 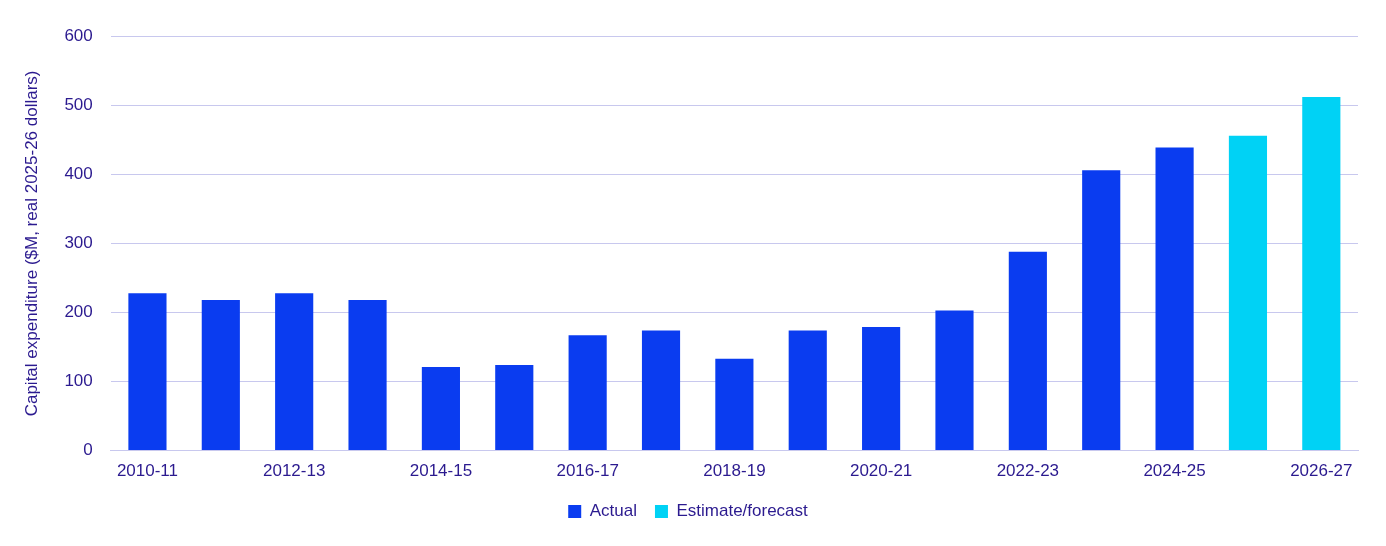 I want to click on y-tick-label: 100, so click(x=78, y=381).